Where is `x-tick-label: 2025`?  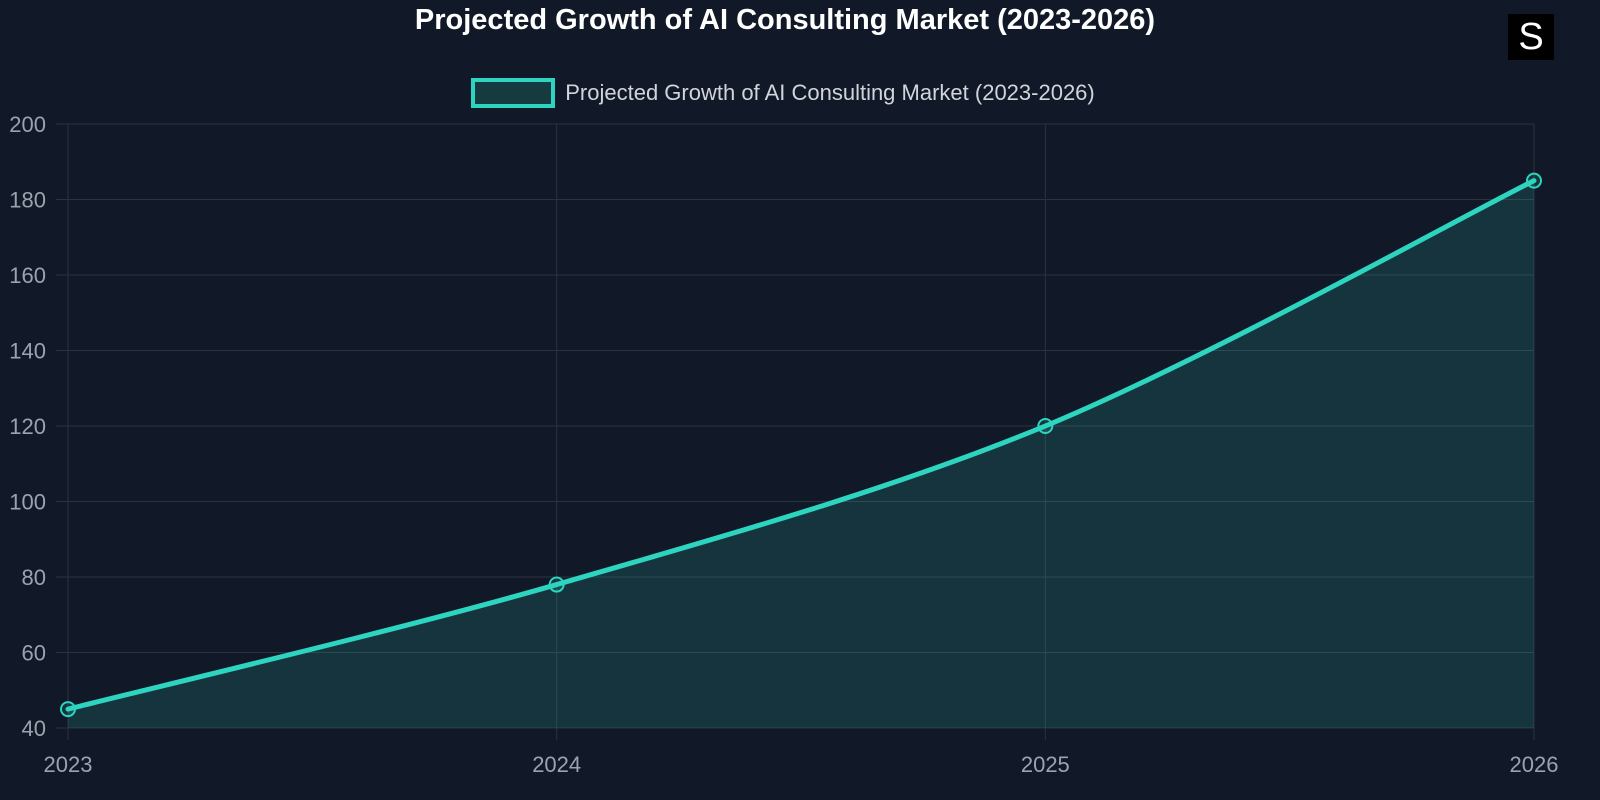 x-tick-label: 2025 is located at coordinates (1045, 764).